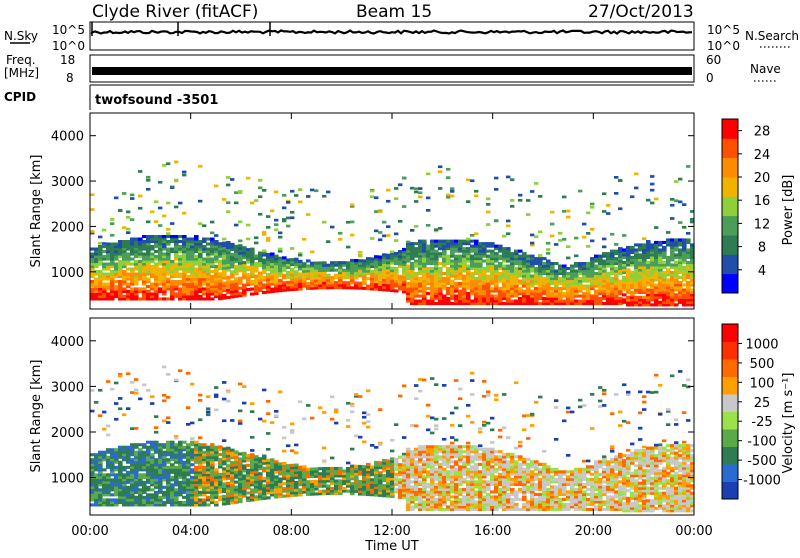 This screenshot has height=558, width=800. What do you see at coordinates (641, 12) in the screenshot?
I see `date-title: 27/Oct/2013` at bounding box center [641, 12].